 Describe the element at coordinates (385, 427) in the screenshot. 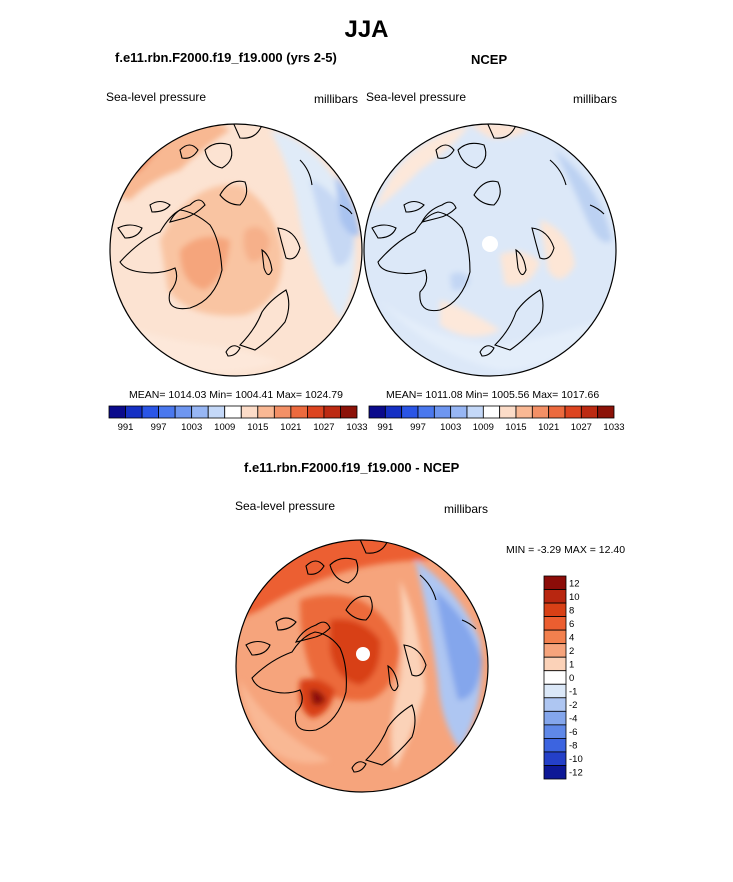

I see `obs-colorbar-tick-label: 991` at that location.